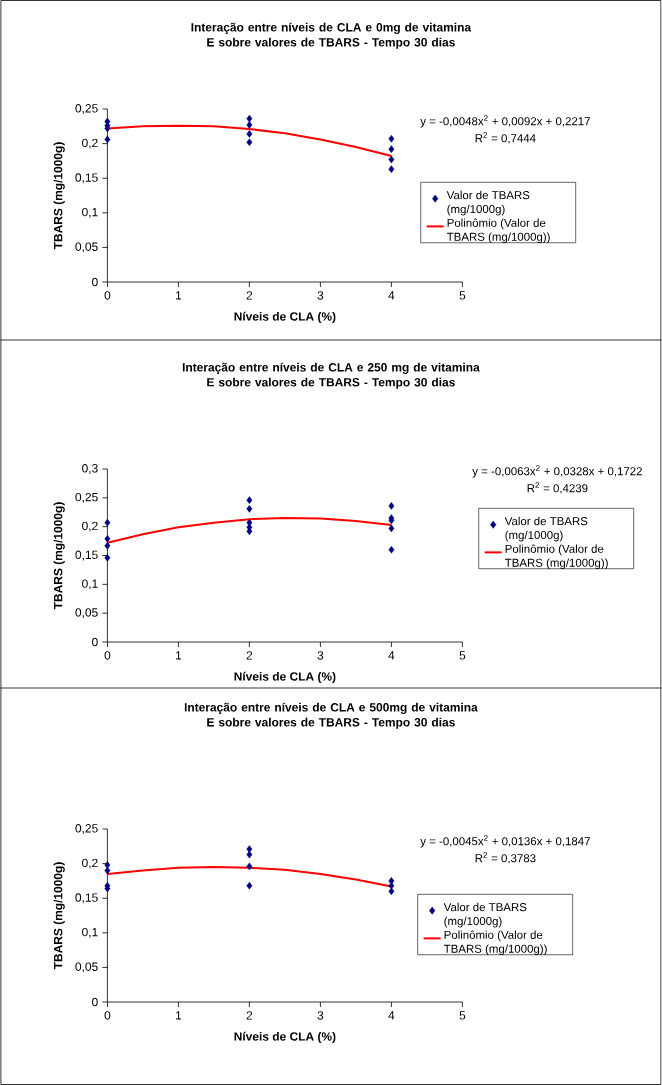  Describe the element at coordinates (505, 858) in the screenshot. I see `text: R$^{2}$ = 0,3783` at that location.